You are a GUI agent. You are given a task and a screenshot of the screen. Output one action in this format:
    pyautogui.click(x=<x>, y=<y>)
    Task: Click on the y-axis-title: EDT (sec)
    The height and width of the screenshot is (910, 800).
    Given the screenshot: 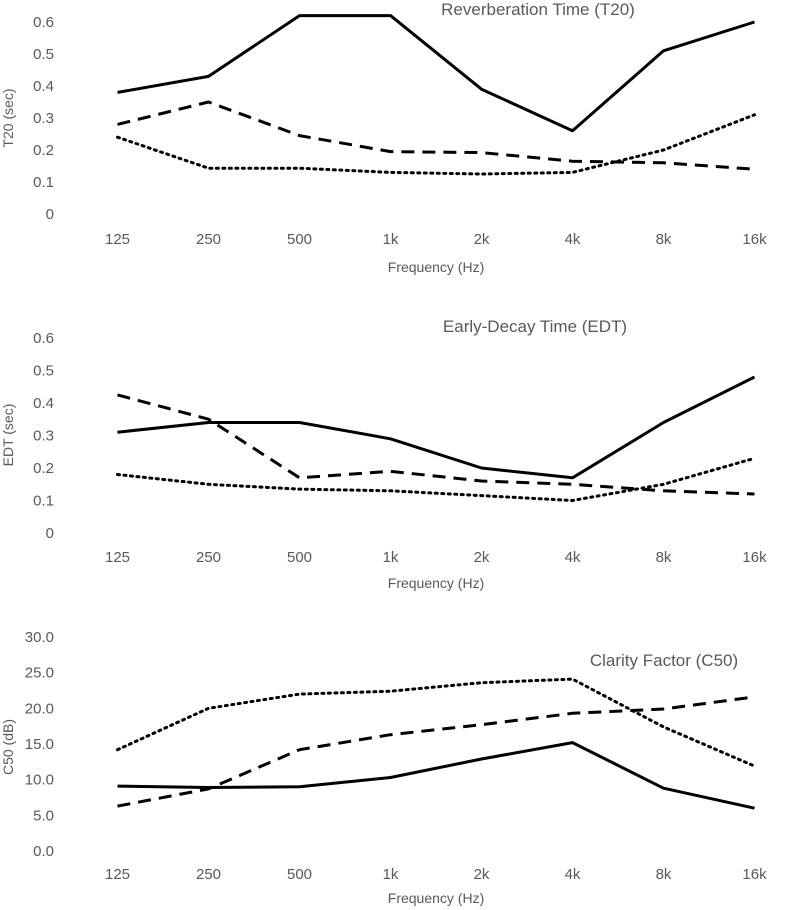 What is the action you would take?
    pyautogui.click(x=8, y=435)
    